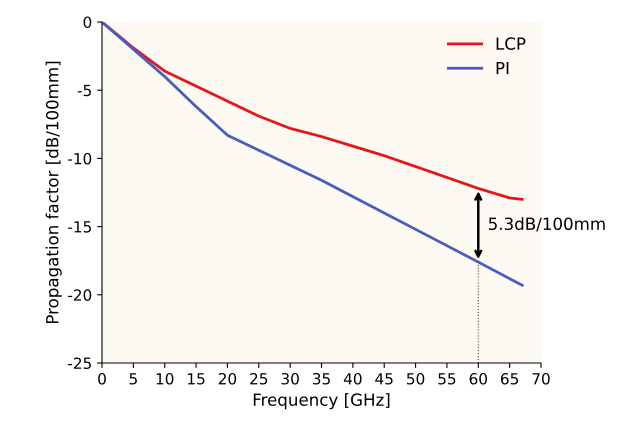 This screenshot has width=619, height=424. Describe the element at coordinates (546, 224) in the screenshot. I see `annotation: 5.3dB/100mm` at that location.